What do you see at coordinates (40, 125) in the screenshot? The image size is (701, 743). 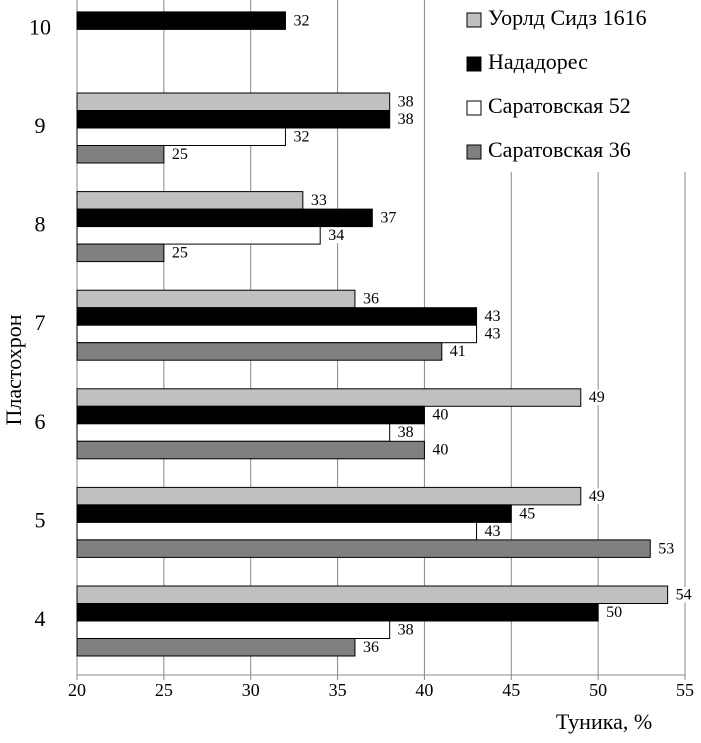 I see `y-tick-label: 9` at bounding box center [40, 125].